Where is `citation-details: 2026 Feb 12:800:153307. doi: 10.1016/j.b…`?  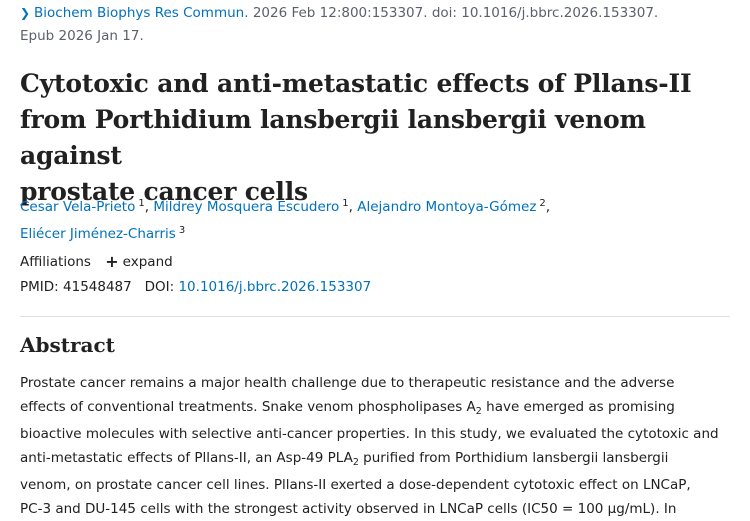
citation-details: 2026 Feb 12:800:153307. doi: 10.1016/j.b… is located at coordinates (455, 13).